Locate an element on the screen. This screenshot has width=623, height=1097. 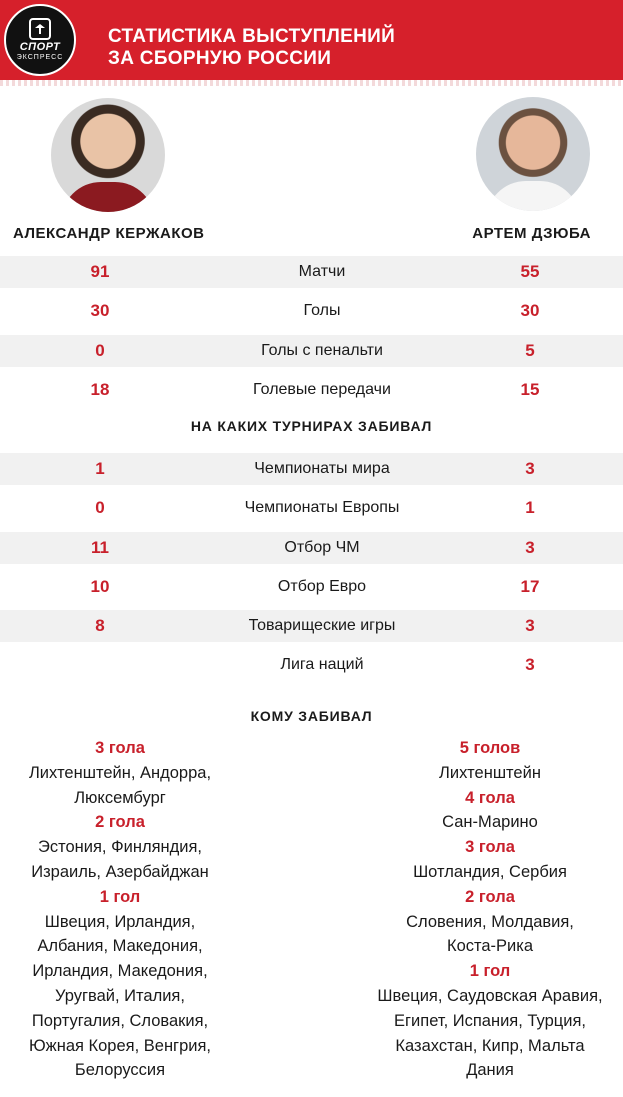
opponents-heading: КОМУ ЗАБИВАЛ is located at coordinates (311, 716).